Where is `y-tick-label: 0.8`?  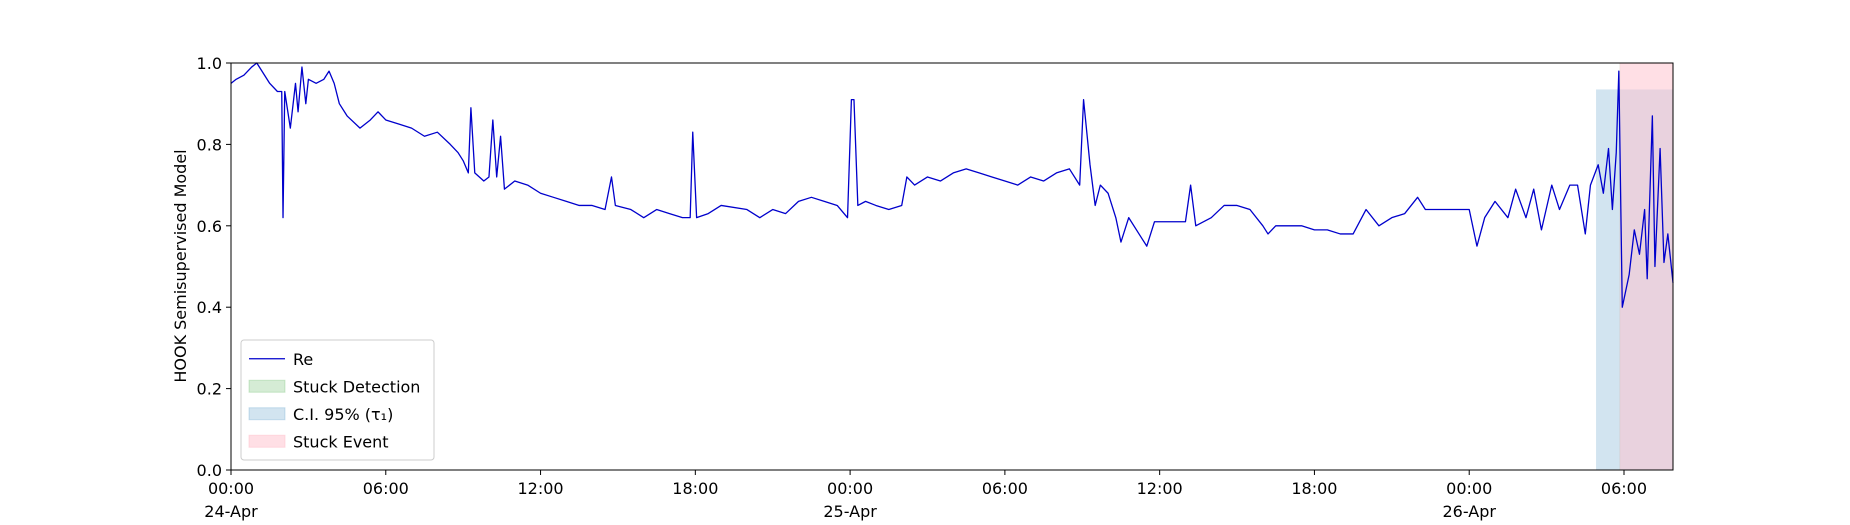 y-tick-label: 0.8 is located at coordinates (209, 144).